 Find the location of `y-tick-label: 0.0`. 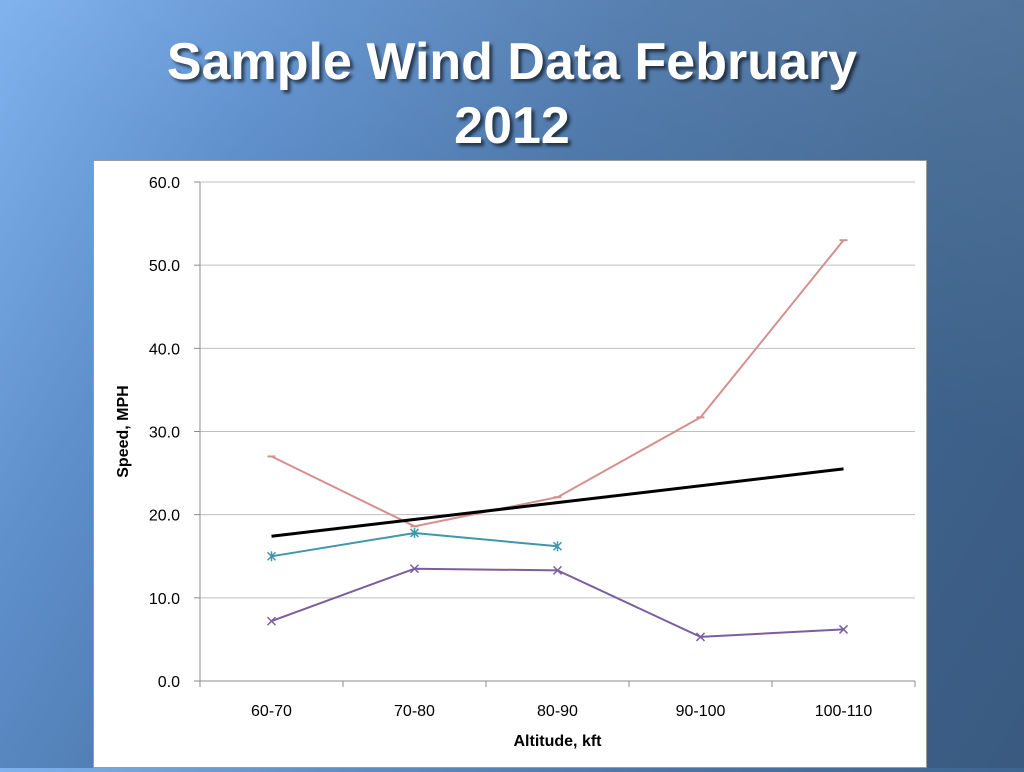

y-tick-label: 0.0 is located at coordinates (169, 682).